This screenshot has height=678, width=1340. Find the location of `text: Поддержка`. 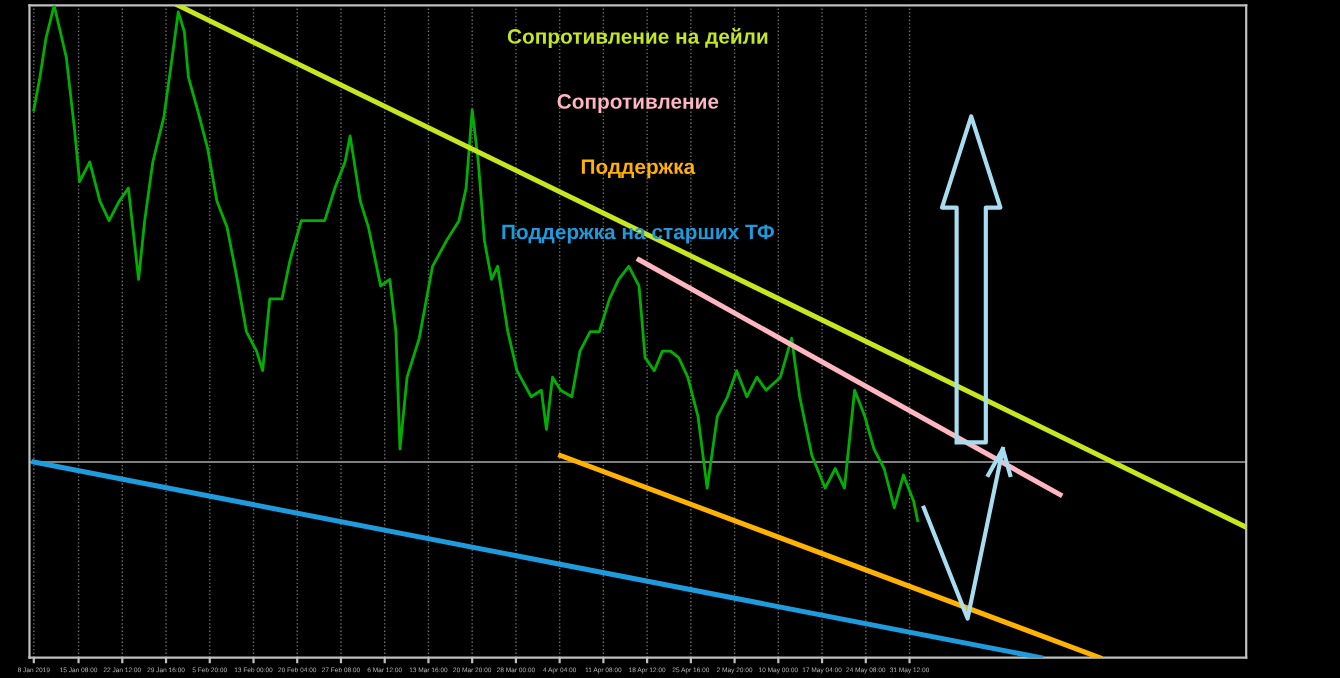

text: Поддержка is located at coordinates (638, 169).